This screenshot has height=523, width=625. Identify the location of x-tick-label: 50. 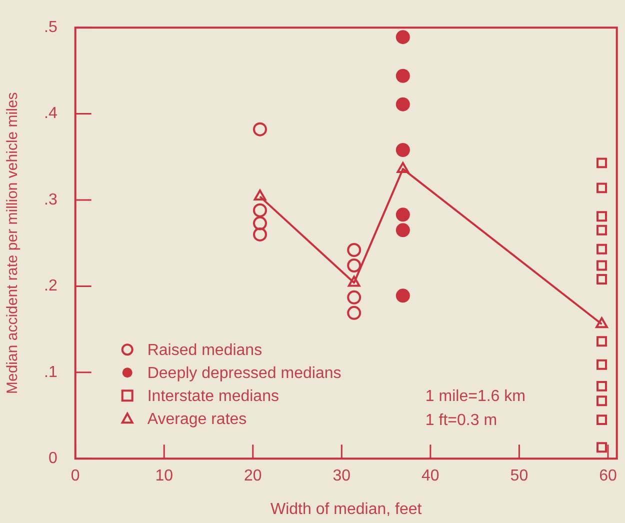
(519, 476).